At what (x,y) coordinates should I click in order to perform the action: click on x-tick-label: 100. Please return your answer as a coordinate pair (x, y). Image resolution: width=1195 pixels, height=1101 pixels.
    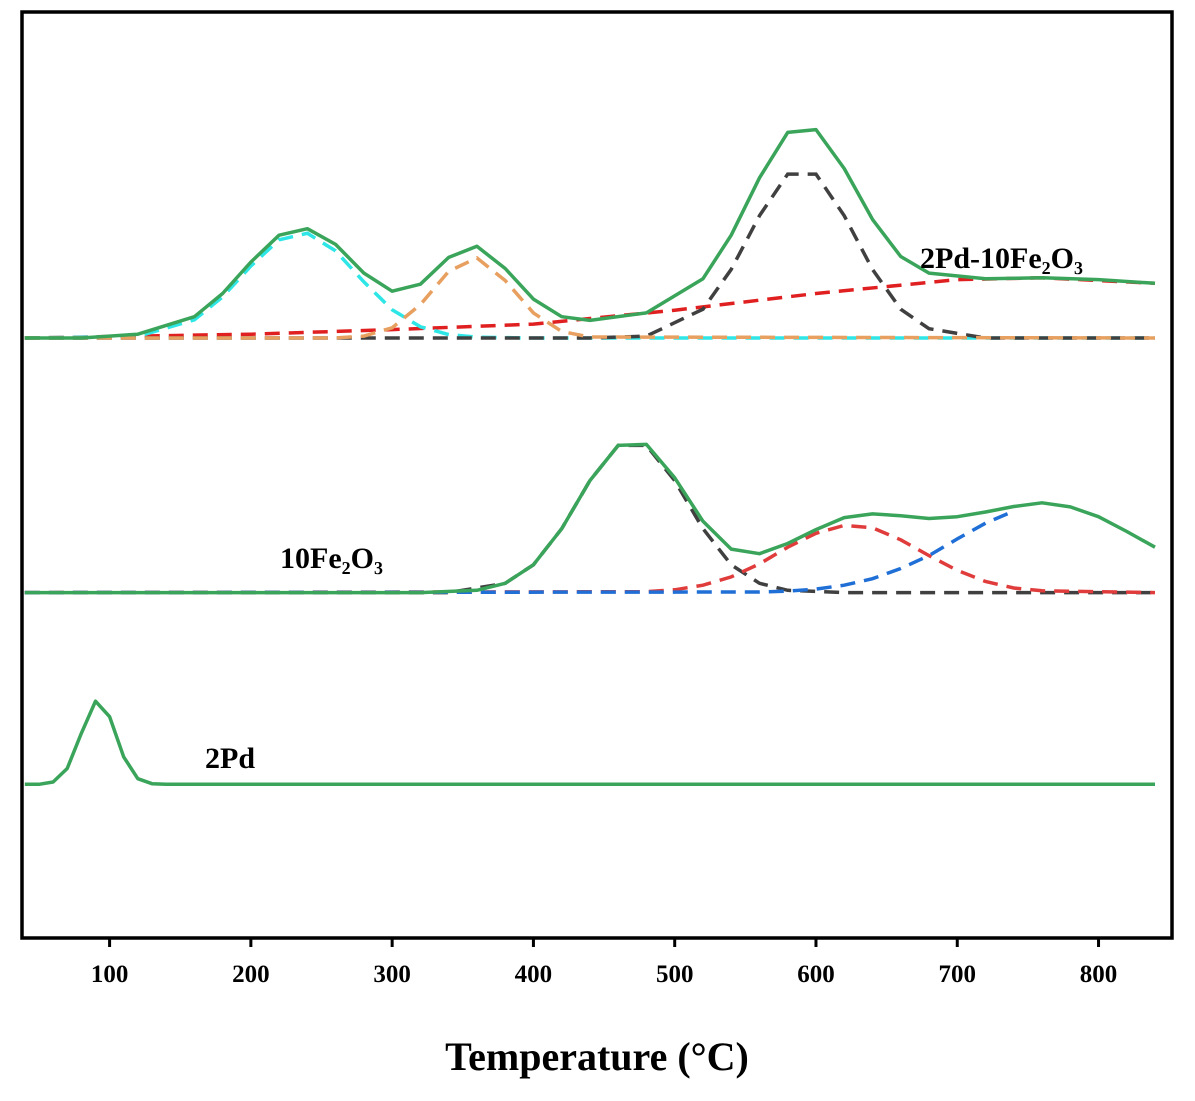
    Looking at the image, I should click on (110, 974).